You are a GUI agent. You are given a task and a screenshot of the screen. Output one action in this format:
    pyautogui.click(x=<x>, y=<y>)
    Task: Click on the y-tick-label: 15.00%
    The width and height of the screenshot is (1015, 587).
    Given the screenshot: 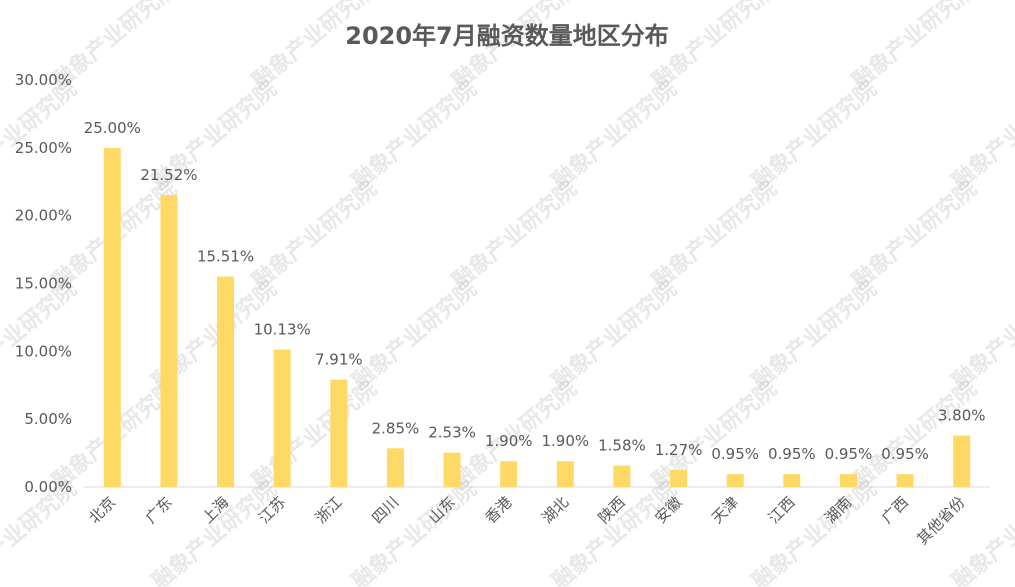 What is the action you would take?
    pyautogui.click(x=43, y=284)
    